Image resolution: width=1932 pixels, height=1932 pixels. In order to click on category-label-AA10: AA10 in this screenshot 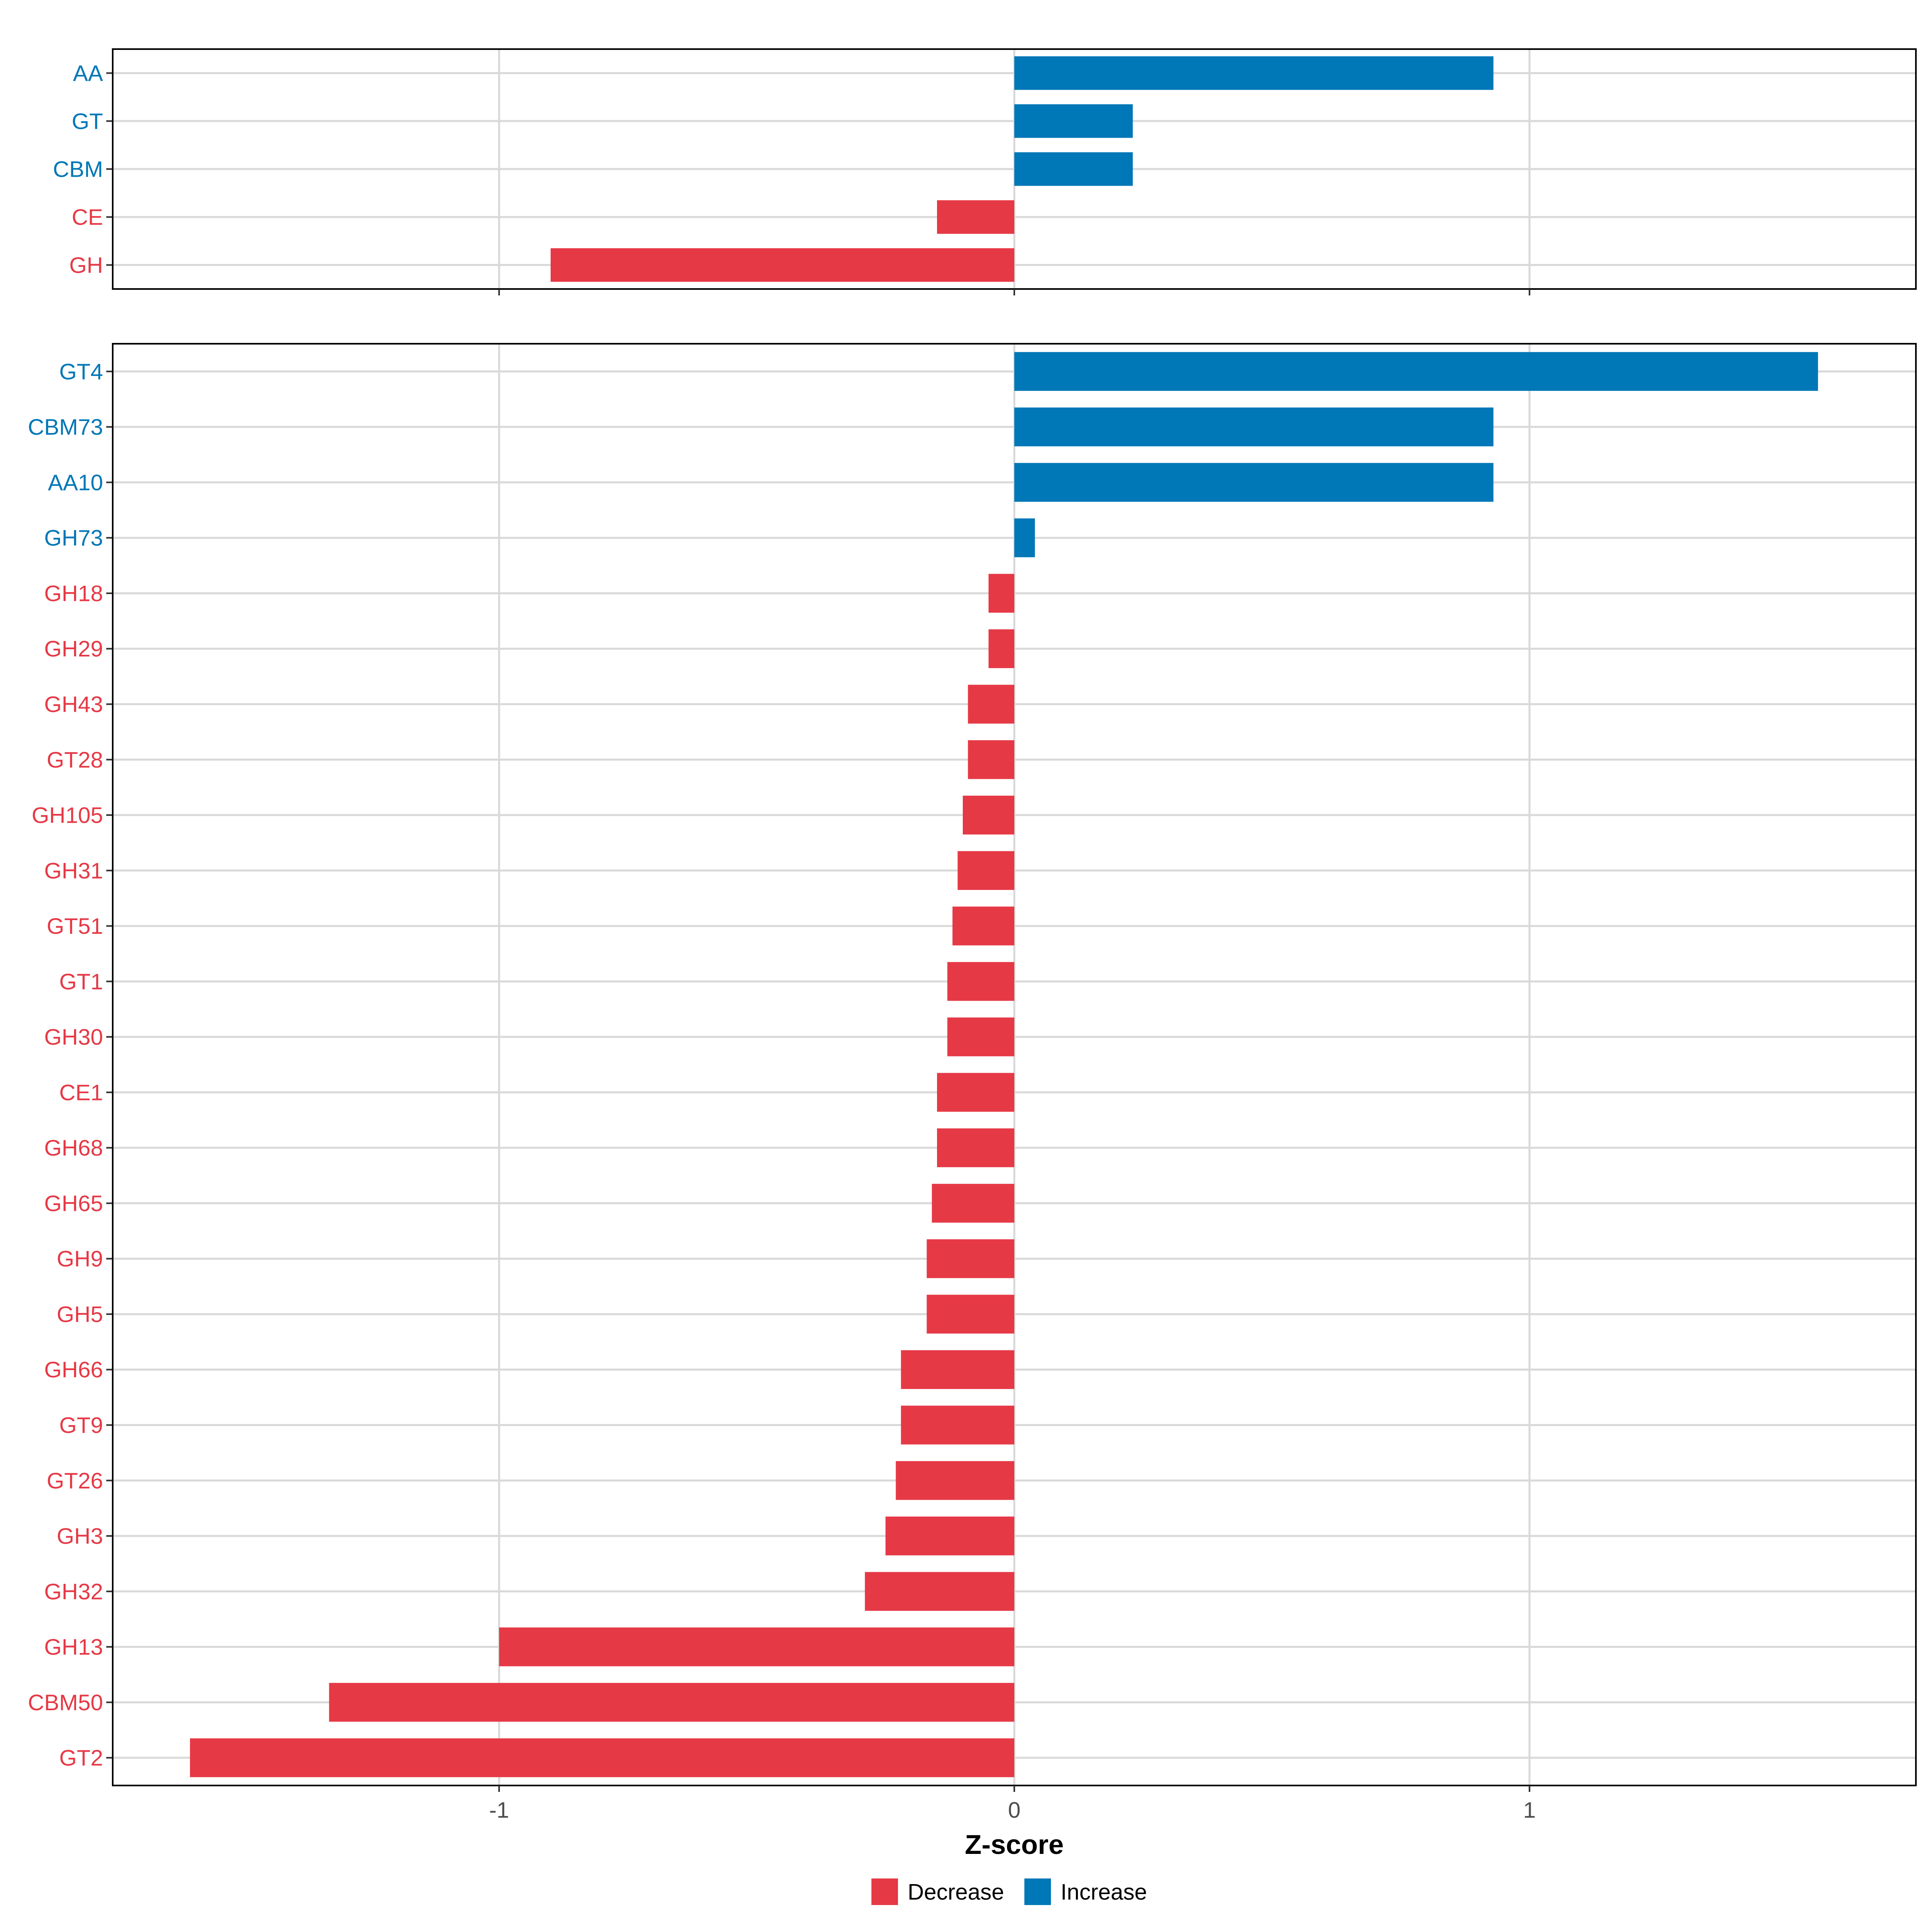, I will do `click(75, 483)`.